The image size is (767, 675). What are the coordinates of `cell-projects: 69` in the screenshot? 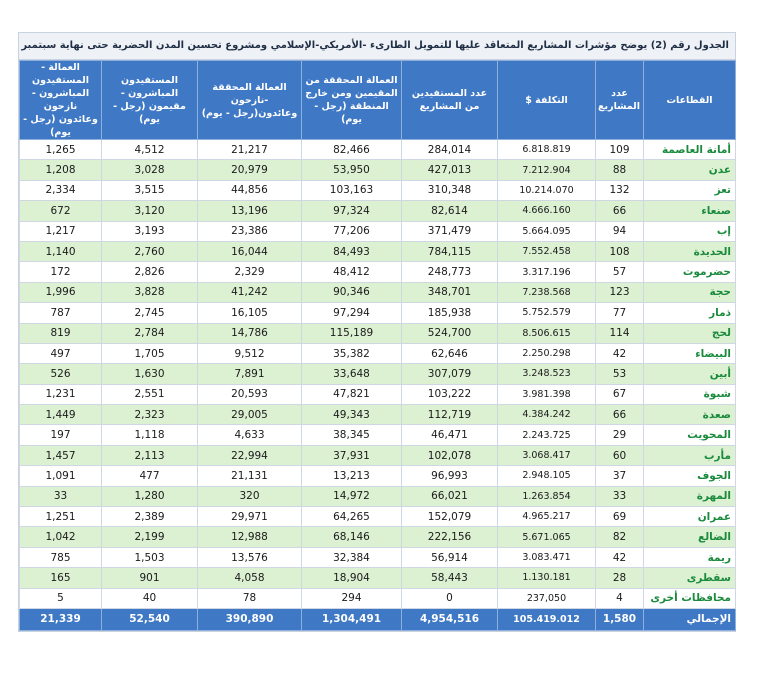 It's located at (619, 517).